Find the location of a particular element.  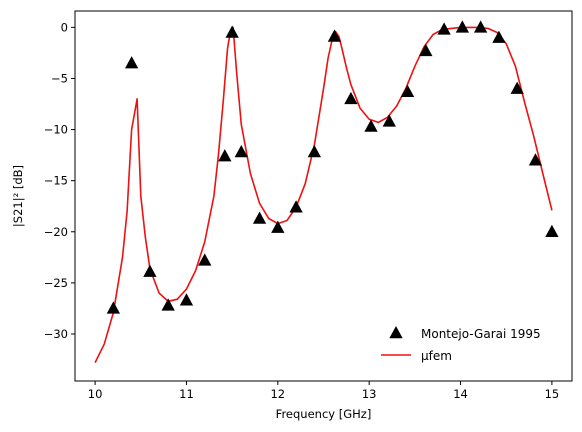

x-tick-label: 10 is located at coordinates (95, 394).